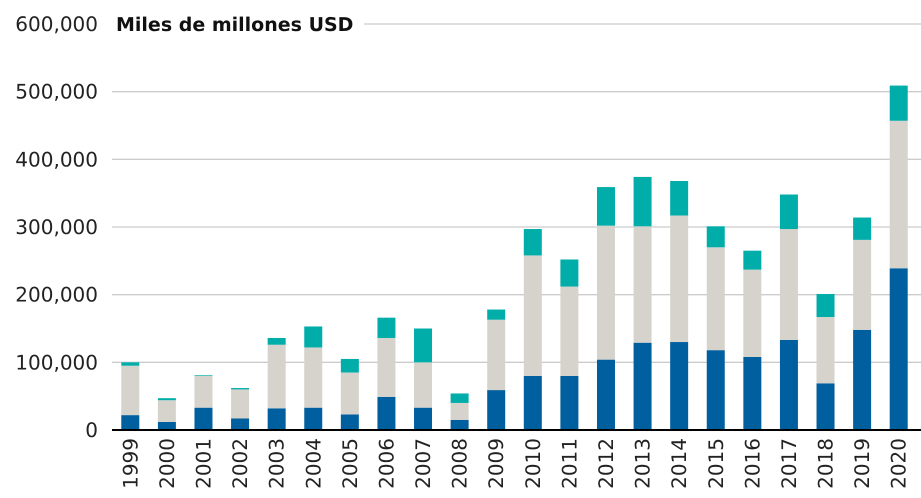 The height and width of the screenshot is (498, 921). What do you see at coordinates (166, 463) in the screenshot?
I see `x-tick-label: 2000` at bounding box center [166, 463].